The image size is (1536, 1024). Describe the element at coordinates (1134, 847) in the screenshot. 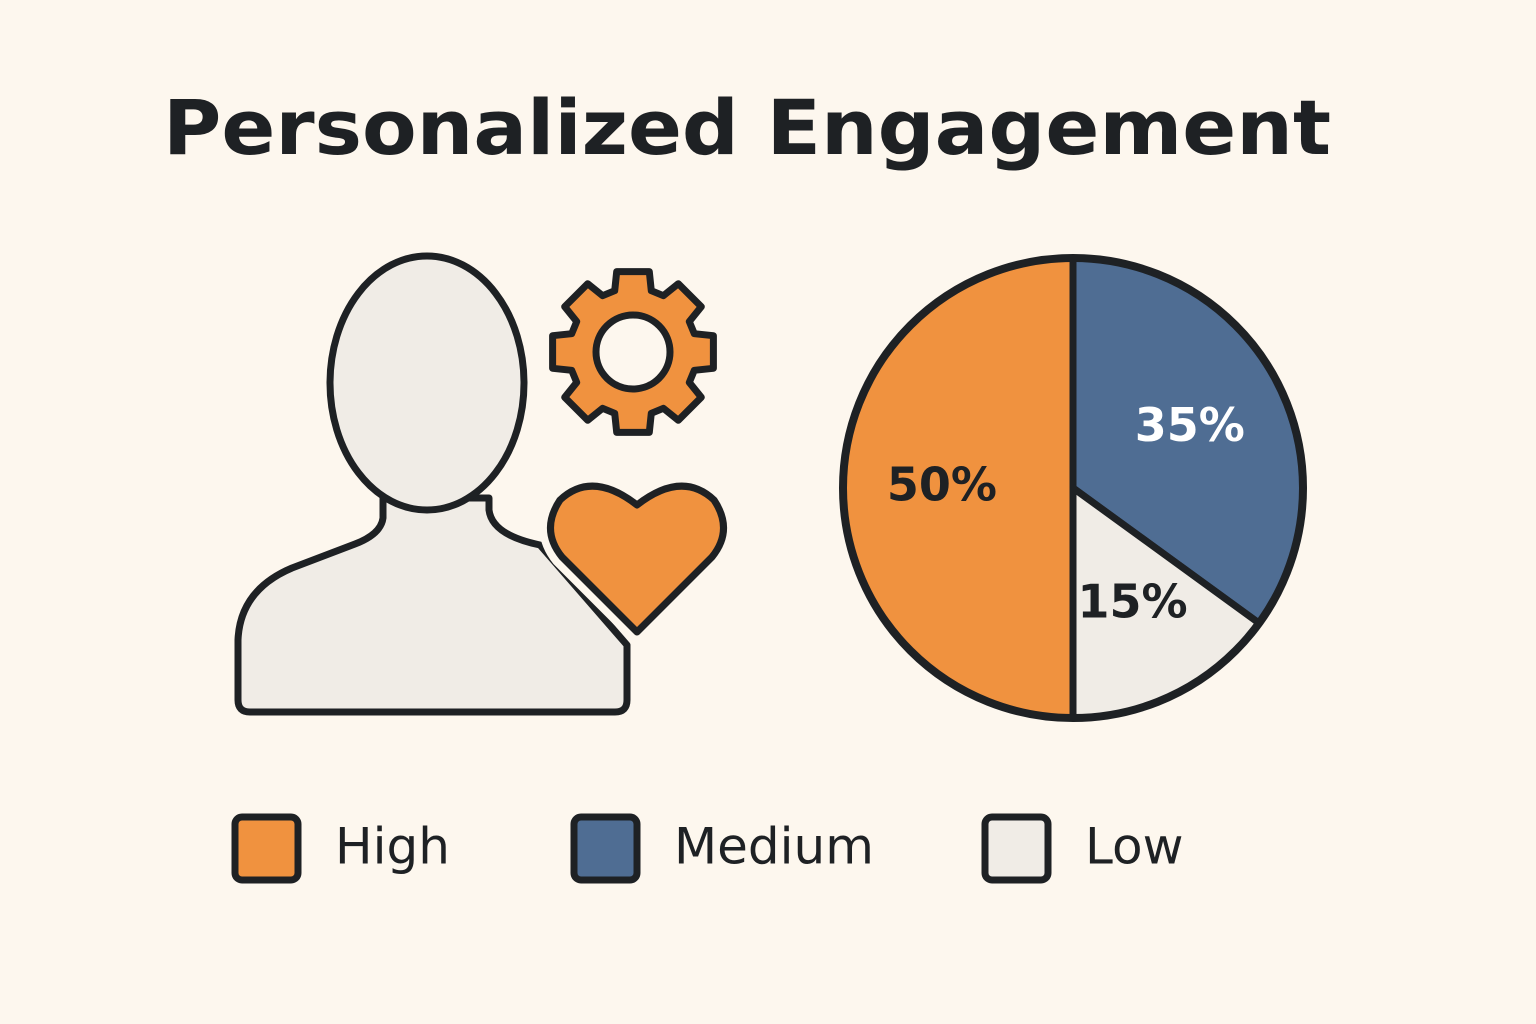

I see `legend-label: Low` at that location.